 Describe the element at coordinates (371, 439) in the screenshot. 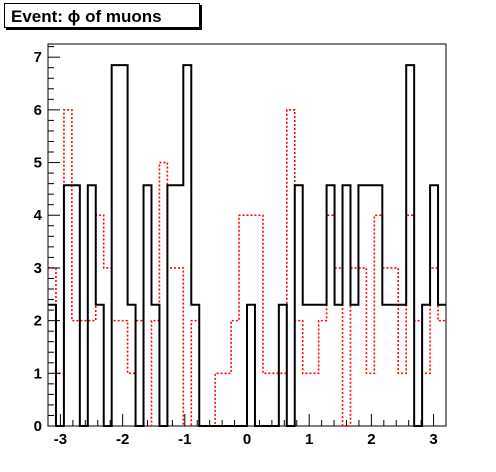

I see `x-tick-label: 2` at that location.